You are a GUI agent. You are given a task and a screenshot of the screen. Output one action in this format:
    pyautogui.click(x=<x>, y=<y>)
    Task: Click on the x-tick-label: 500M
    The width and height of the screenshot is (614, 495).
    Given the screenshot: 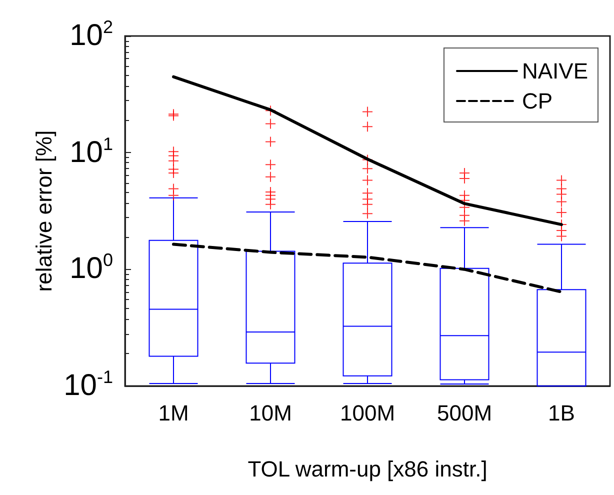 What is the action you would take?
    pyautogui.click(x=464, y=413)
    